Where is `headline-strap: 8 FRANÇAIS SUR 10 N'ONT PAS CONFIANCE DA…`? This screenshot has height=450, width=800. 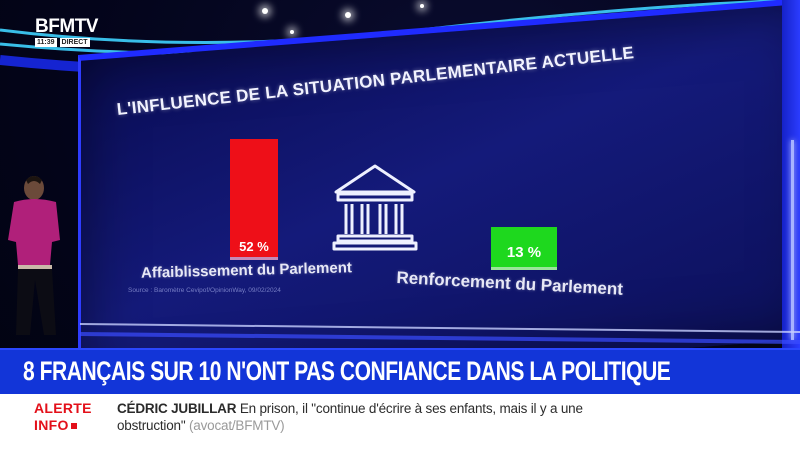 headline-strap: 8 FRANÇAIS SUR 10 N'ONT PAS CONFIANCE DA… is located at coordinates (400, 372).